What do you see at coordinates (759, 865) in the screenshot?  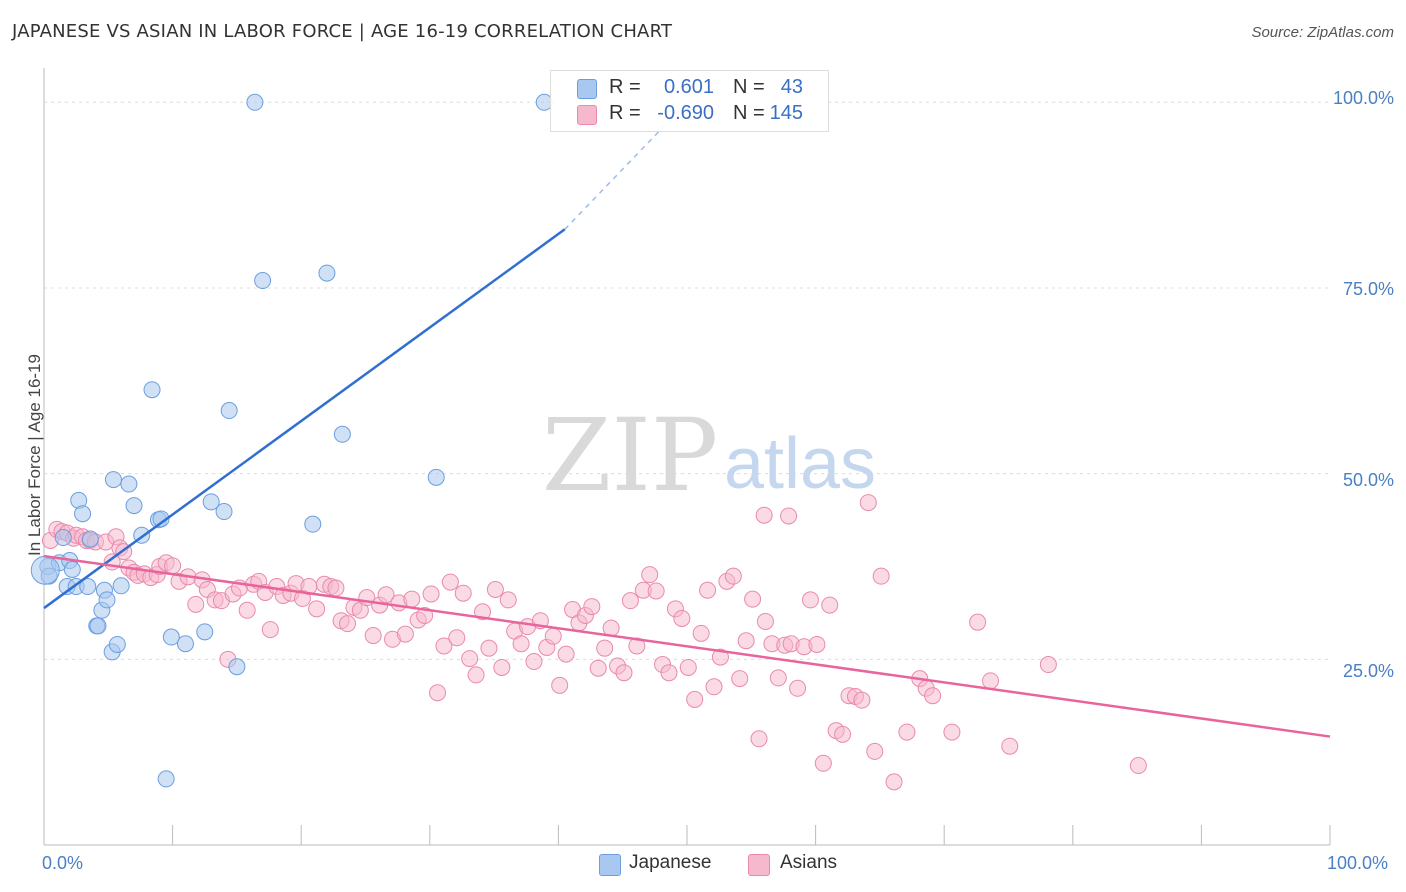 I see `asians-legend-swatch` at bounding box center [759, 865].